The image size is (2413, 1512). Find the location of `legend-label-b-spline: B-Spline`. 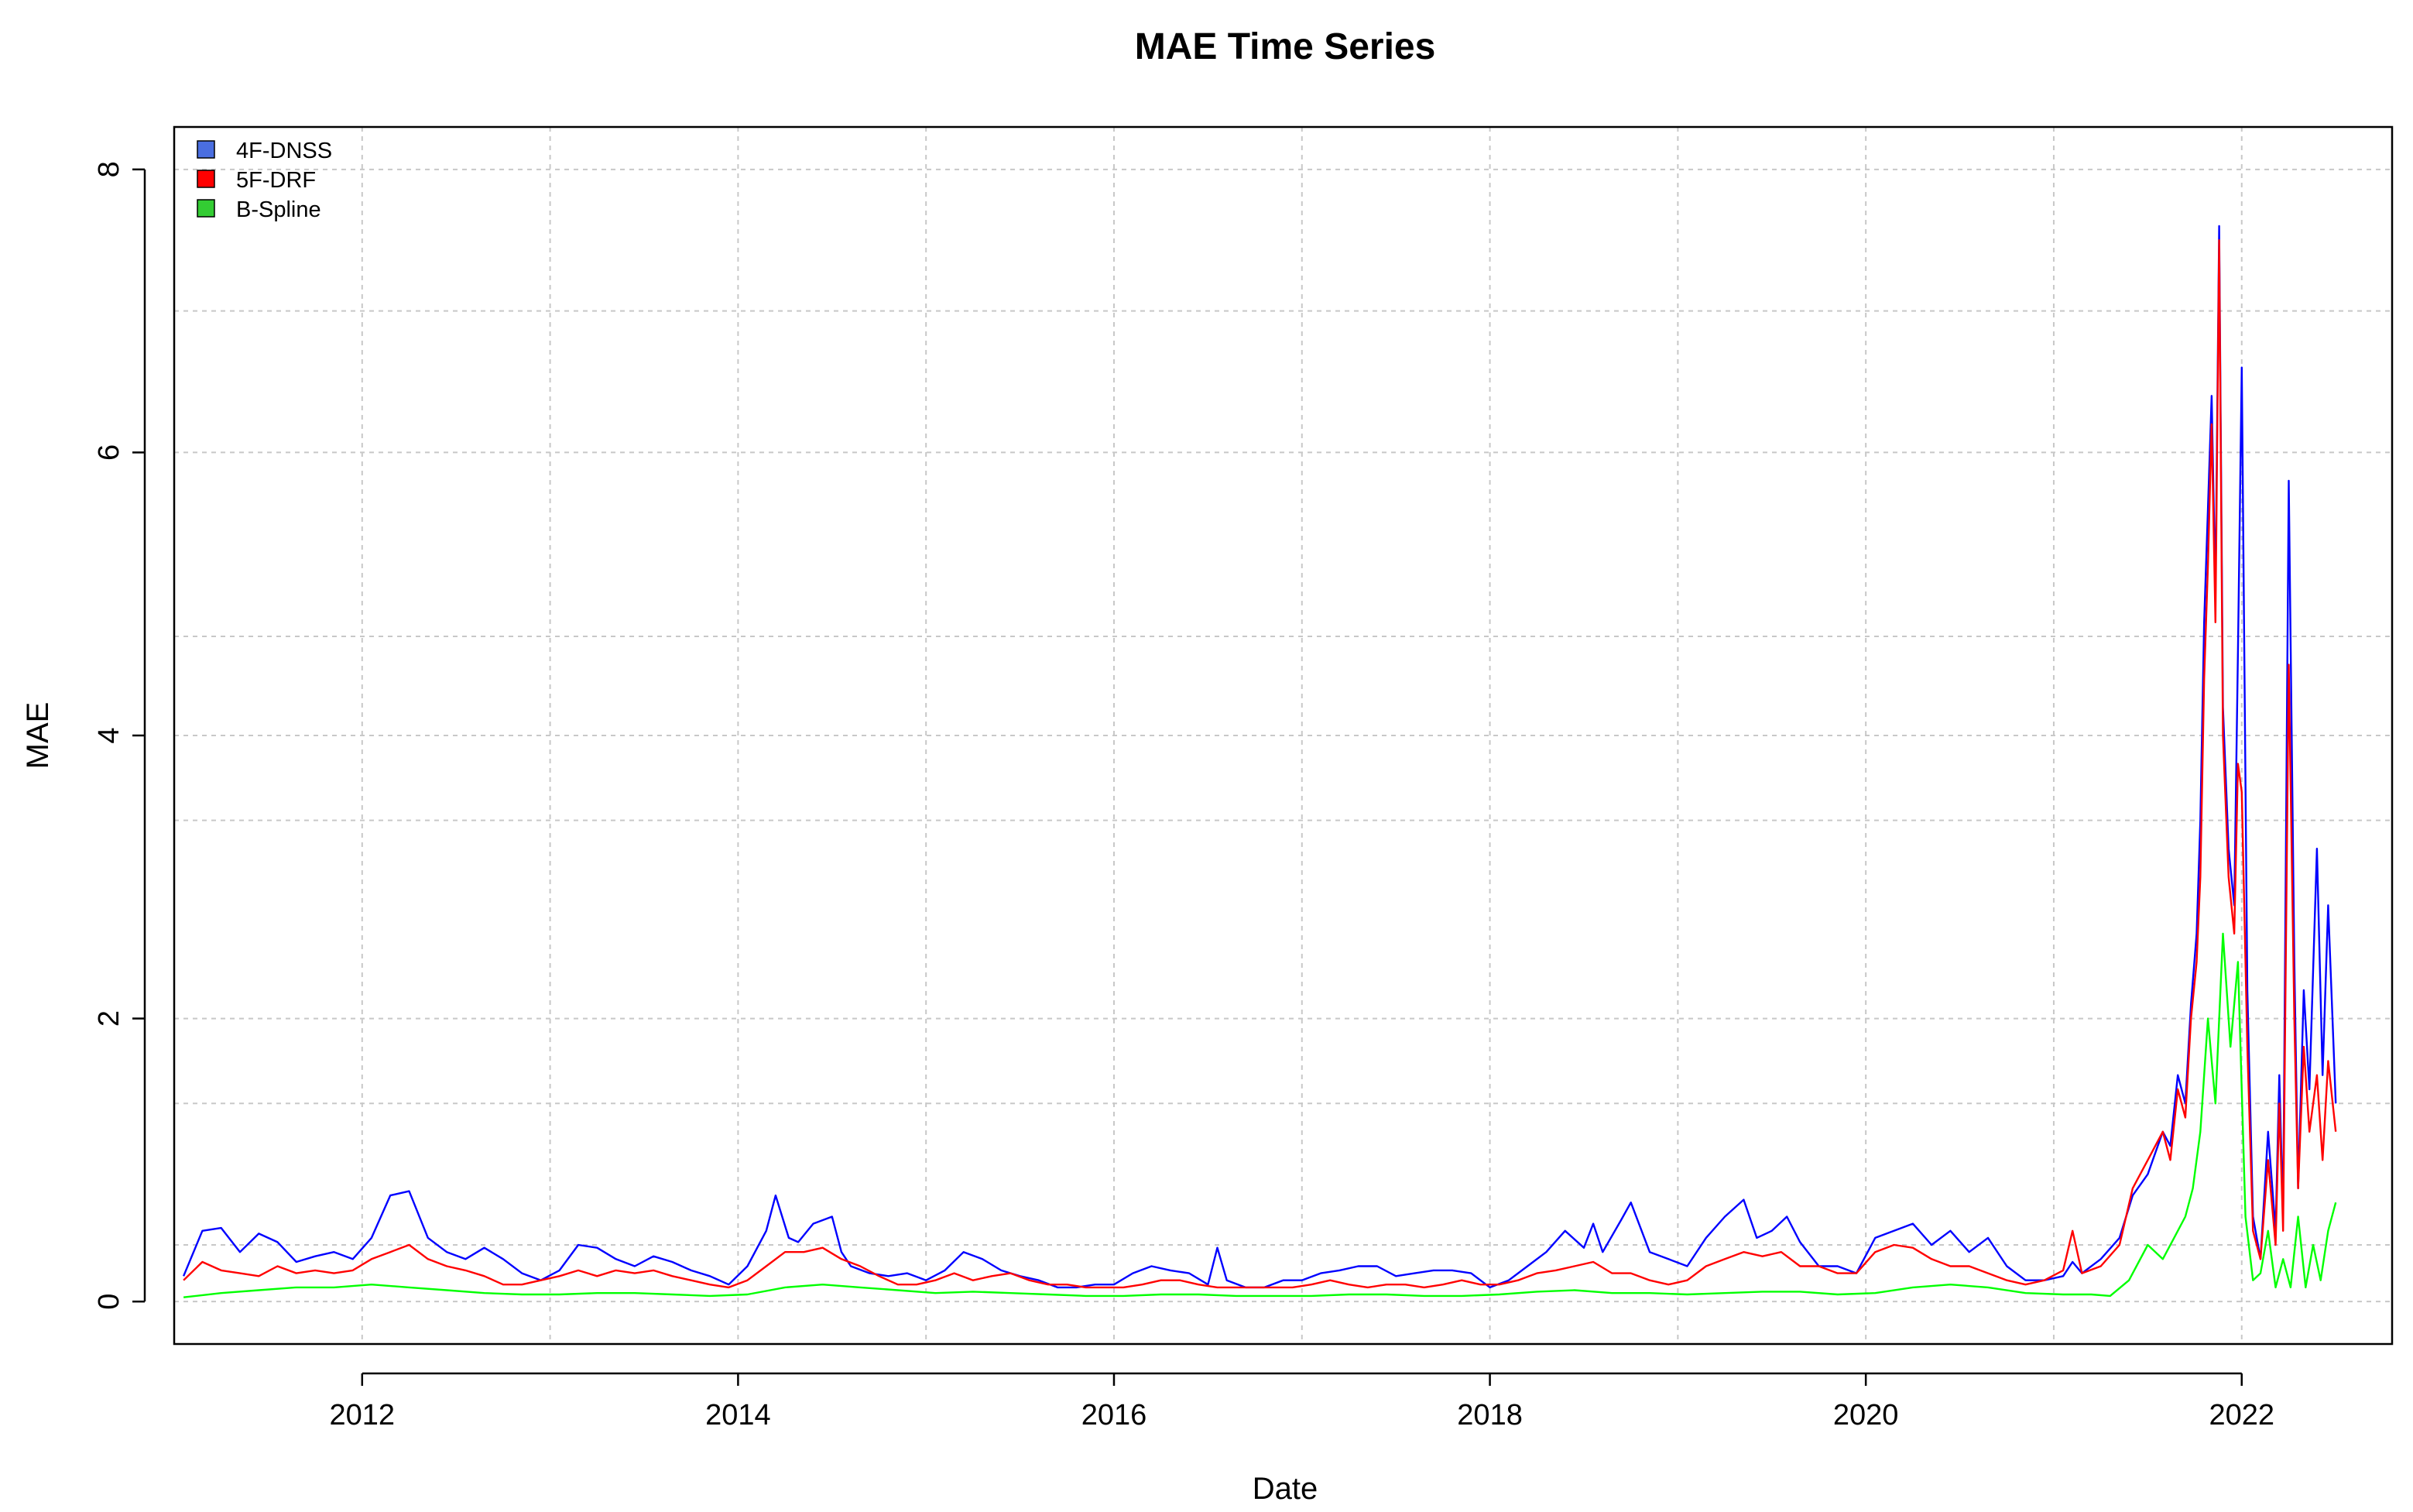

legend-label-b-spline: B-Spline is located at coordinates (278, 209).